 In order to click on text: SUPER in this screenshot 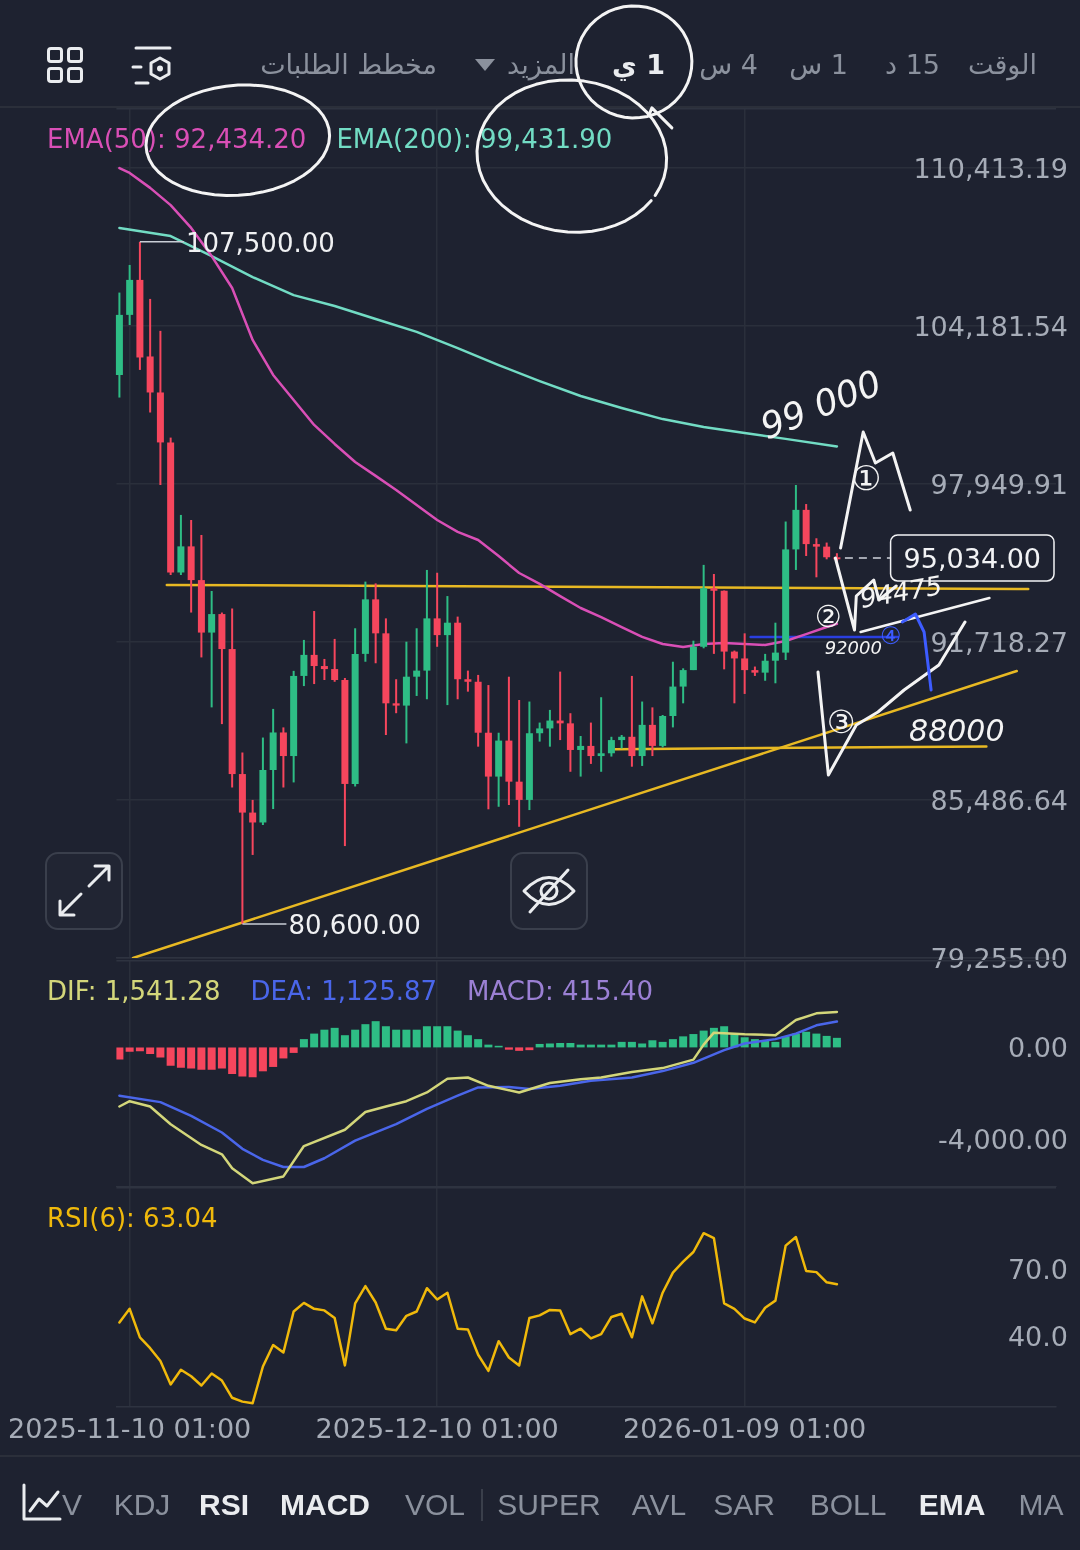, I will do `click(549, 1505)`.